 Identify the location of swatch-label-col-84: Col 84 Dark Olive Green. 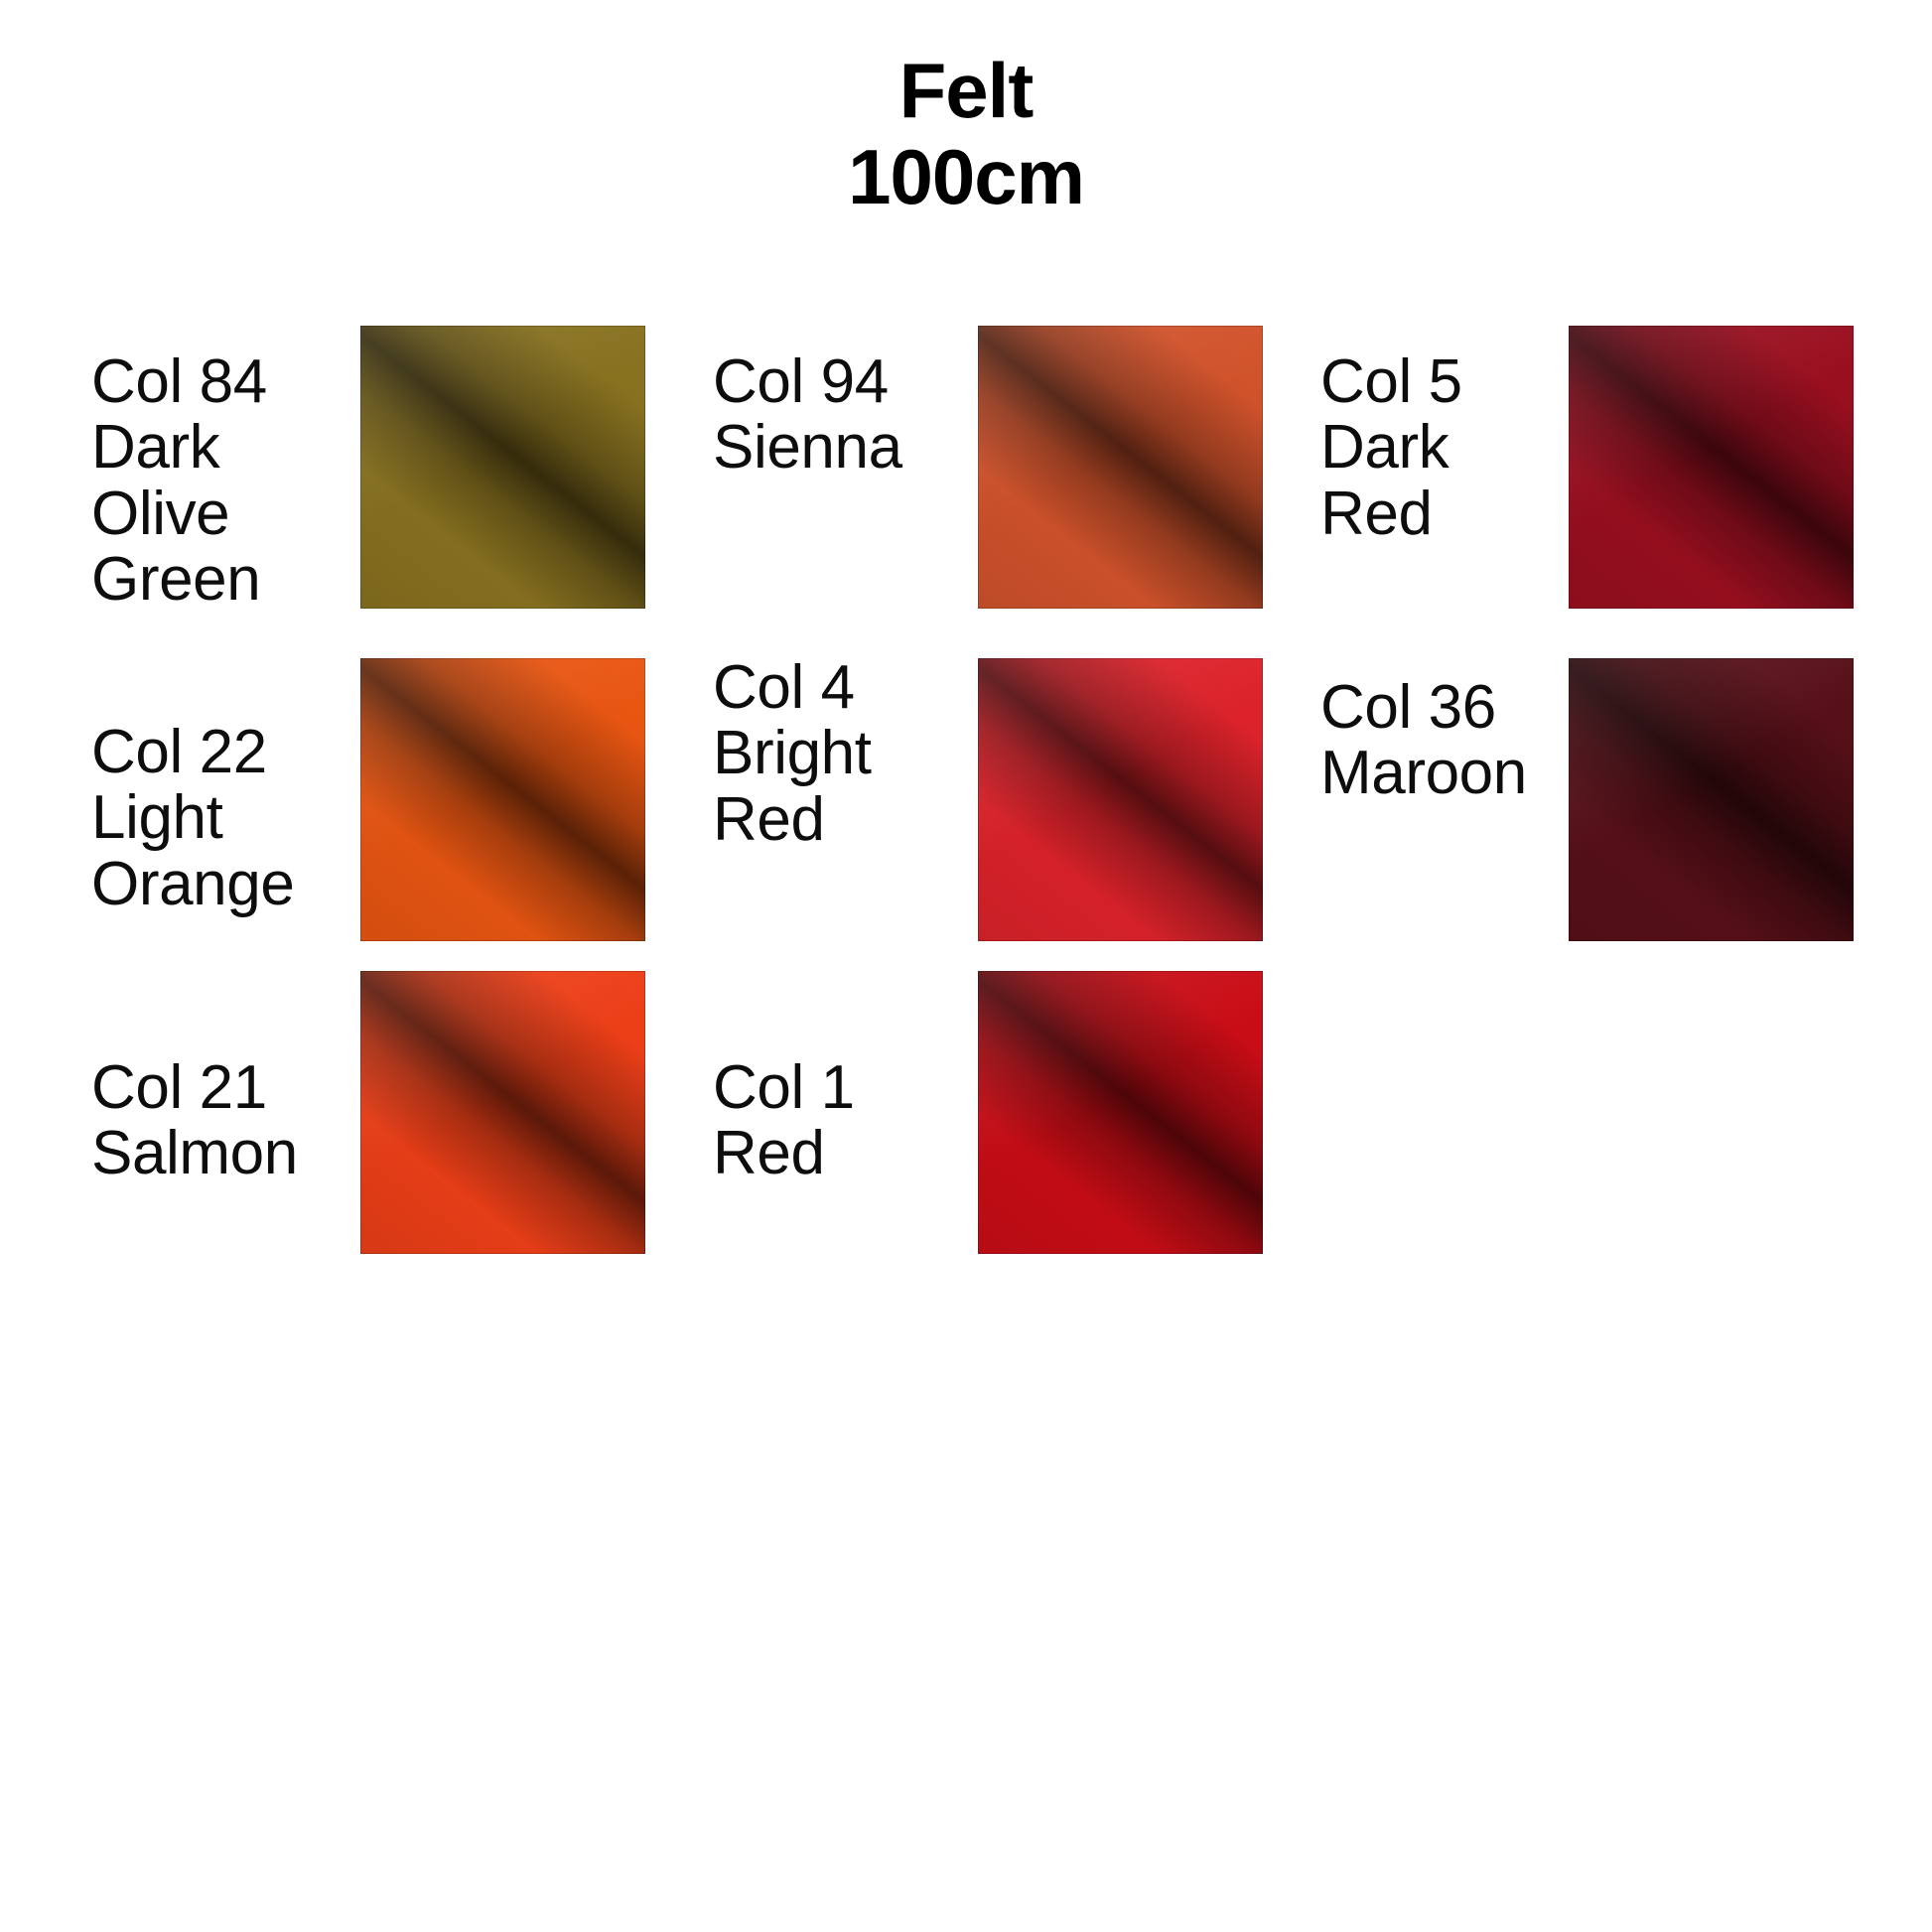
(179, 481).